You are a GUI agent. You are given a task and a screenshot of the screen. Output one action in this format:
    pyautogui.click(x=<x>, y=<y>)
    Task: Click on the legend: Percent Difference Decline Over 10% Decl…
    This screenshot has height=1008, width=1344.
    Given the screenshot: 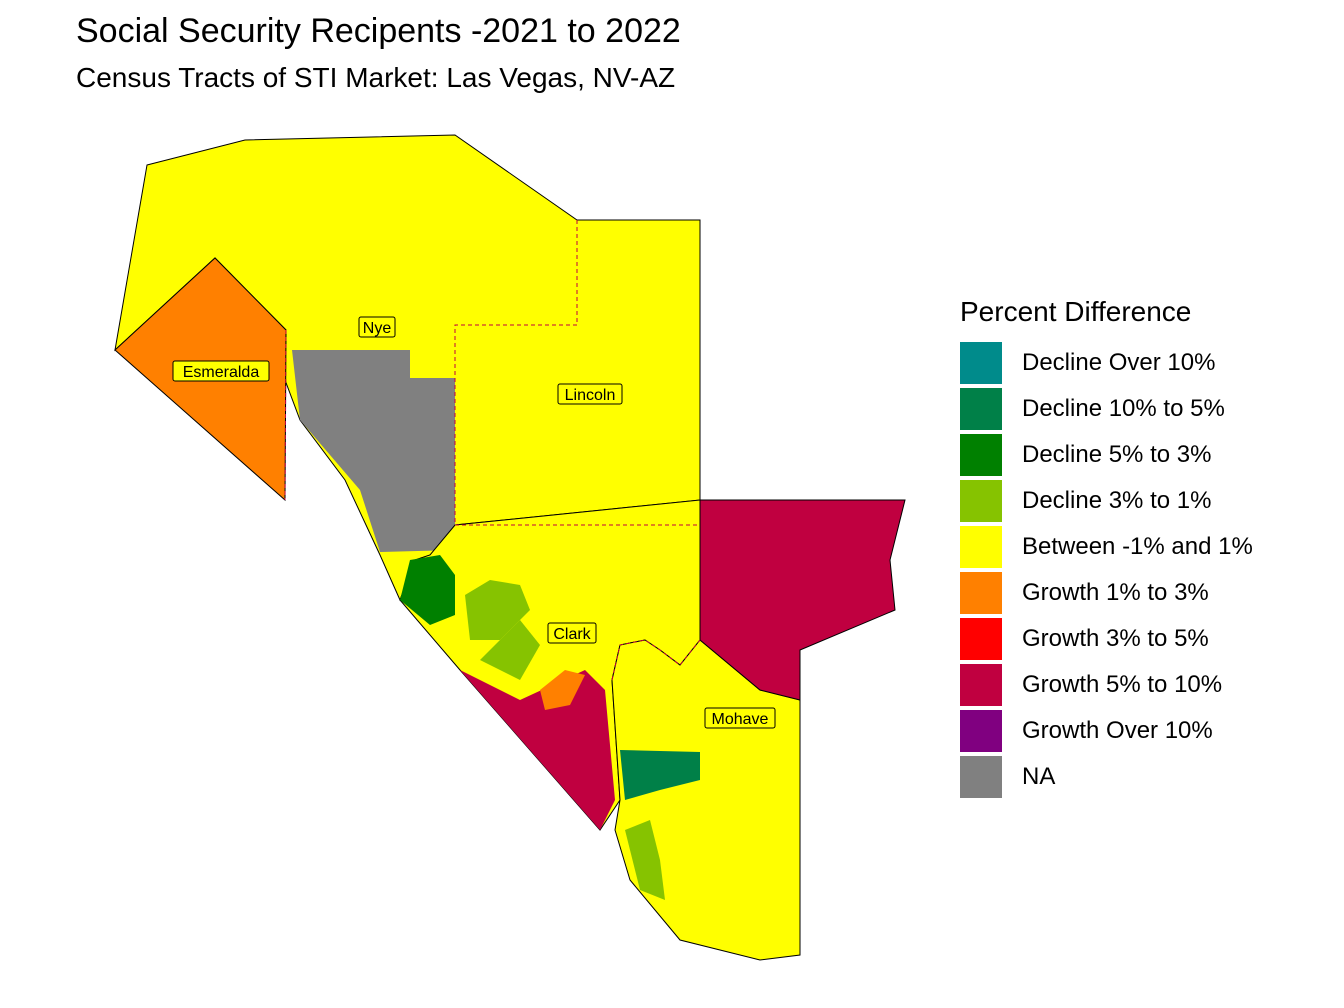 What is the action you would take?
    pyautogui.click(x=1106, y=548)
    